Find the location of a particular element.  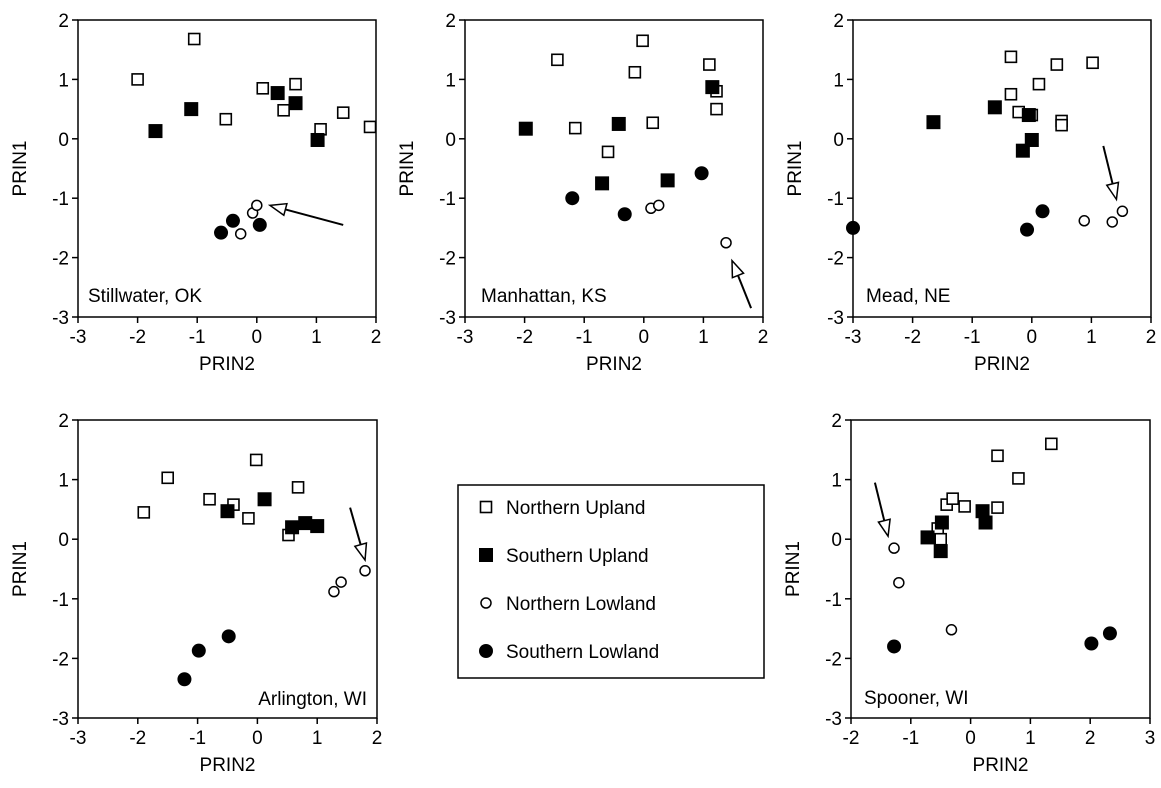

legend-frame is located at coordinates (611, 581).